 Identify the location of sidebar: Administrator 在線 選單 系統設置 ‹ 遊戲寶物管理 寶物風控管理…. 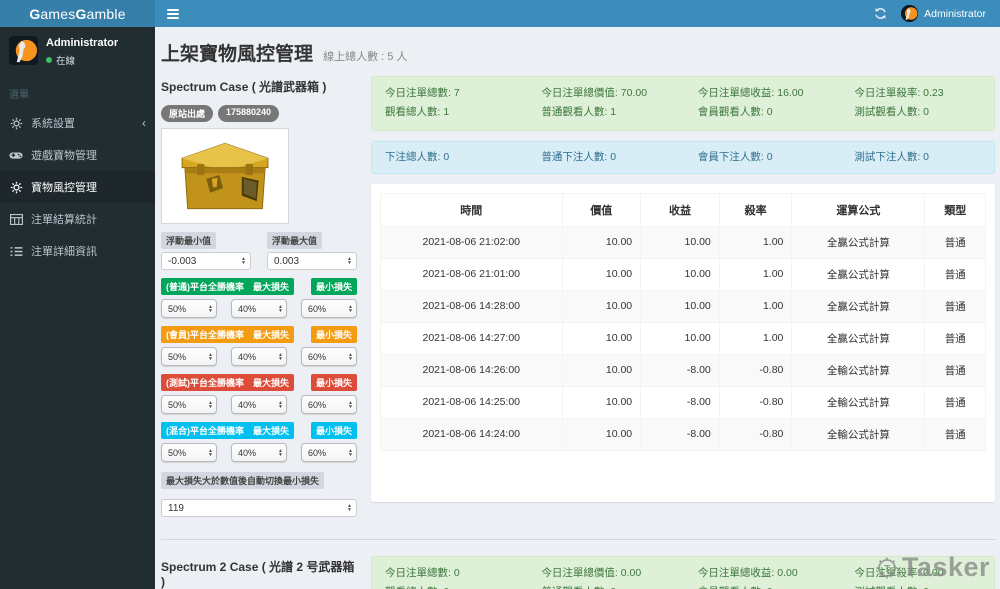
(77, 308).